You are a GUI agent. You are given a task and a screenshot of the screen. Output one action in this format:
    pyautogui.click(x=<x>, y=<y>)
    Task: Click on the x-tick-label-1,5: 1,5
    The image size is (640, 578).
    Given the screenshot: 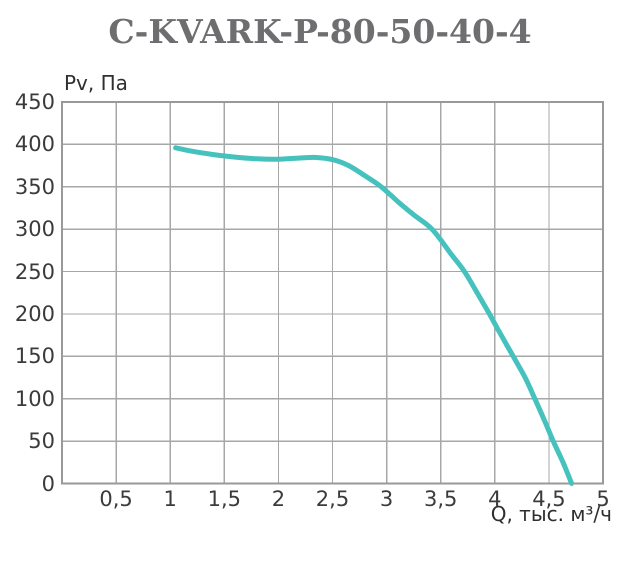 What is the action you would take?
    pyautogui.click(x=224, y=499)
    